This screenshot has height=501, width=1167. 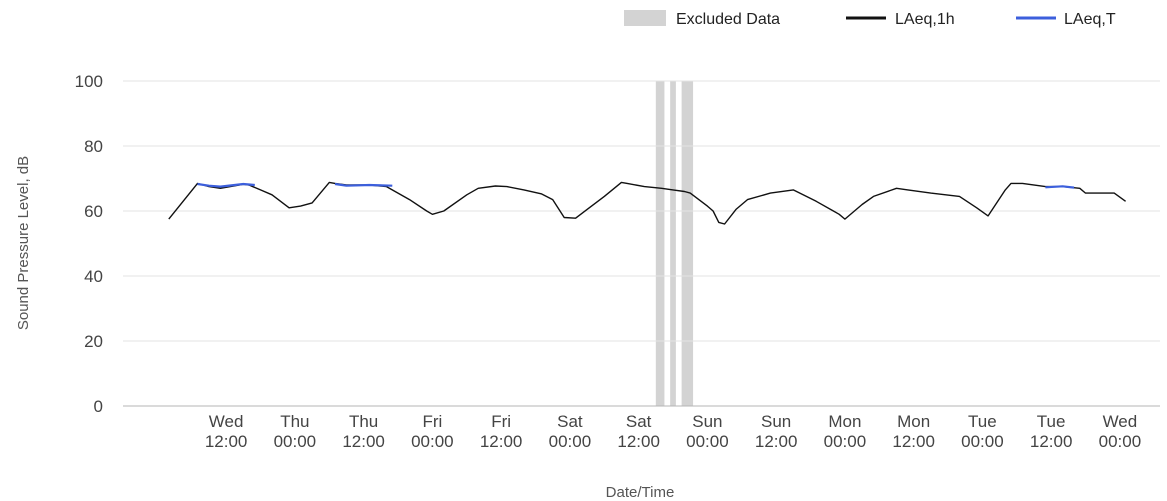 What do you see at coordinates (1090, 19) in the screenshot?
I see `legend-label-laeq-t: LAeq,T` at bounding box center [1090, 19].